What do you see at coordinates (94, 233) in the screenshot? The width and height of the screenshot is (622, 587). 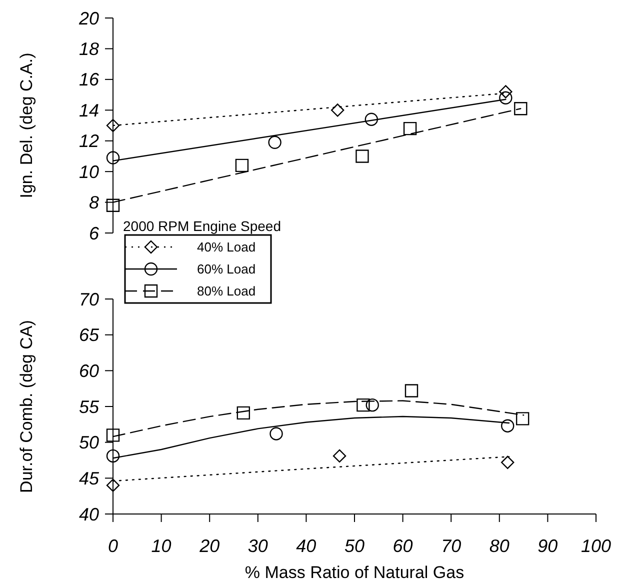 I see `y-tick-label: 6` at bounding box center [94, 233].